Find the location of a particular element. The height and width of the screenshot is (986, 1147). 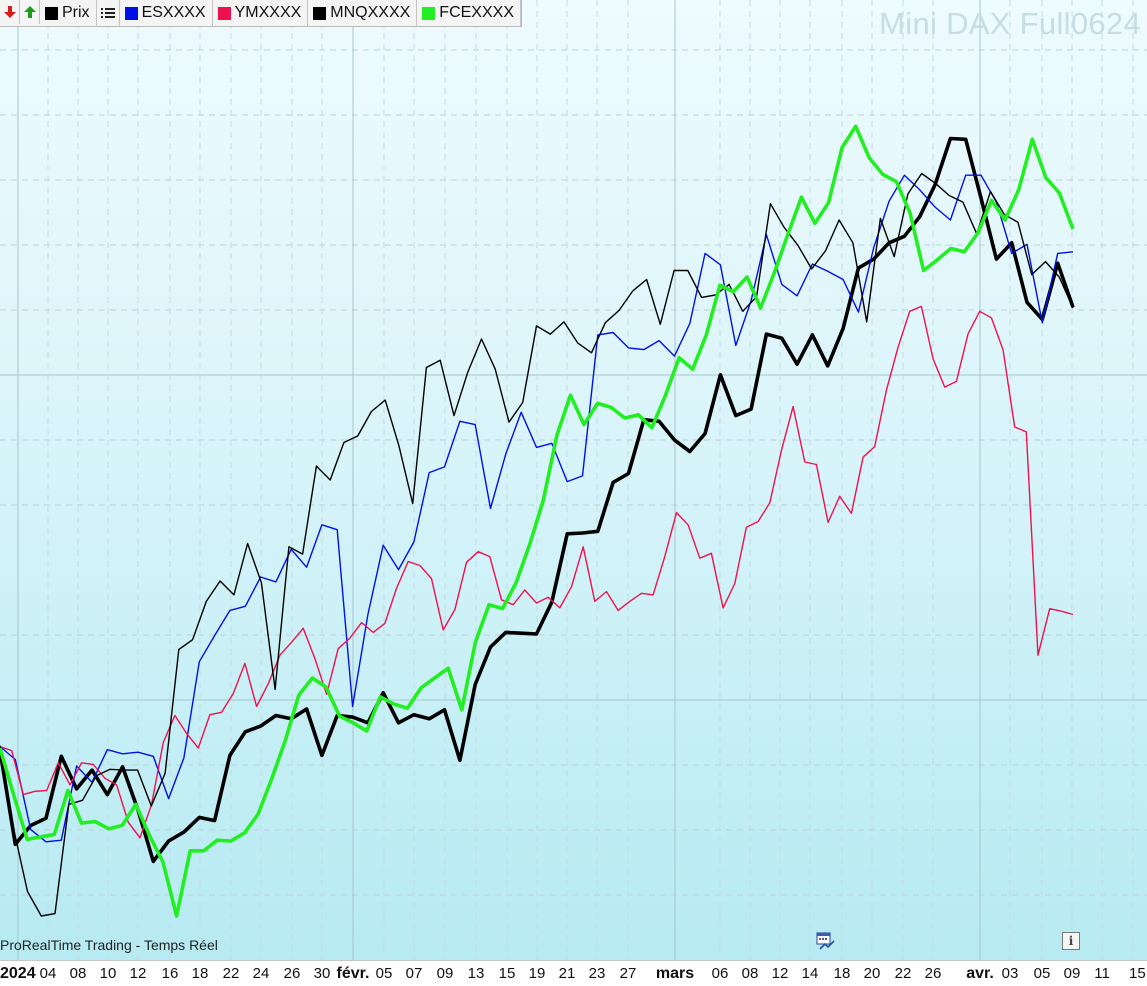

legend-label: MNQXXXX is located at coordinates (370, 12).